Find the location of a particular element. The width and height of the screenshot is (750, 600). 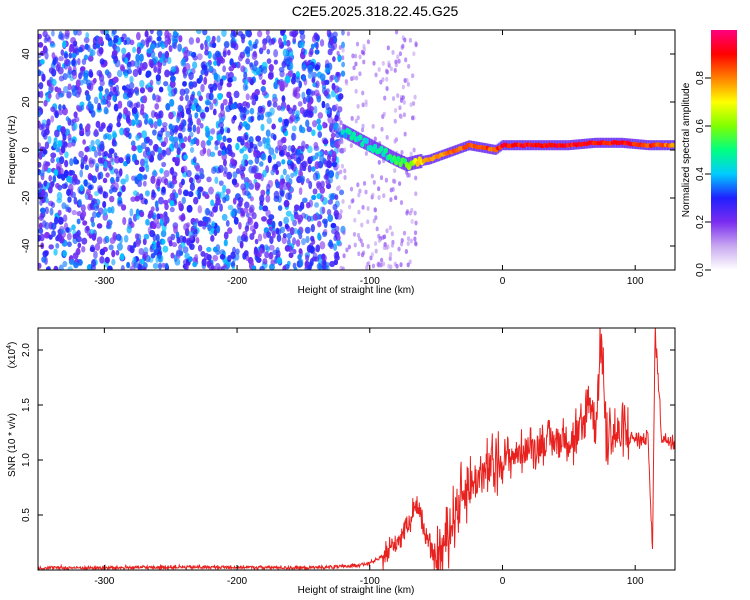

y-tick-label: -20 is located at coordinates (26, 197).